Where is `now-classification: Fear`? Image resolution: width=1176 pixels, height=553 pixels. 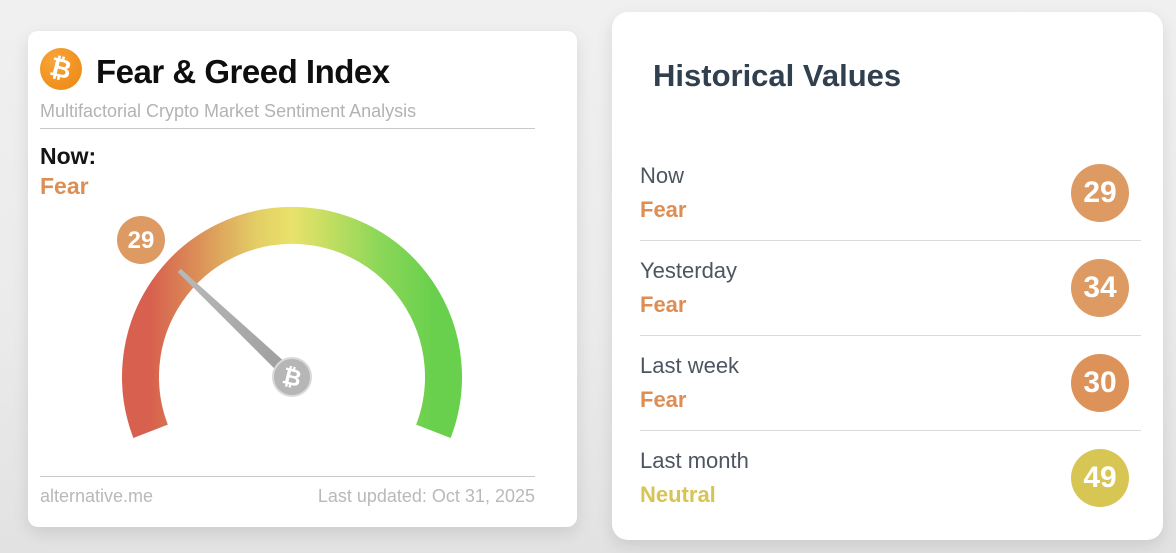 now-classification: Fear is located at coordinates (64, 186).